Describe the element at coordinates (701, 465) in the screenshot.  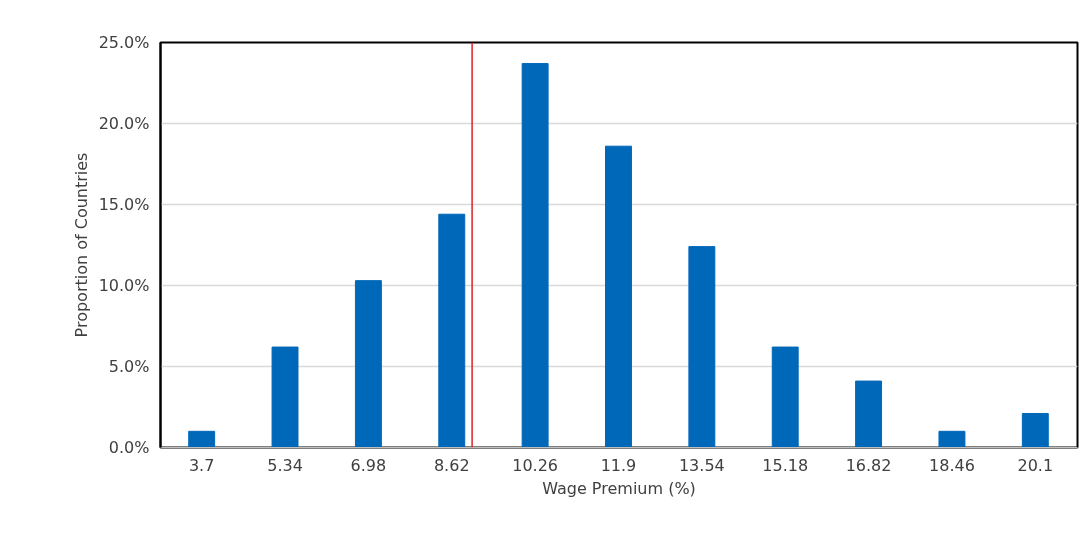
I see `x-tick-label: 13.54` at that location.